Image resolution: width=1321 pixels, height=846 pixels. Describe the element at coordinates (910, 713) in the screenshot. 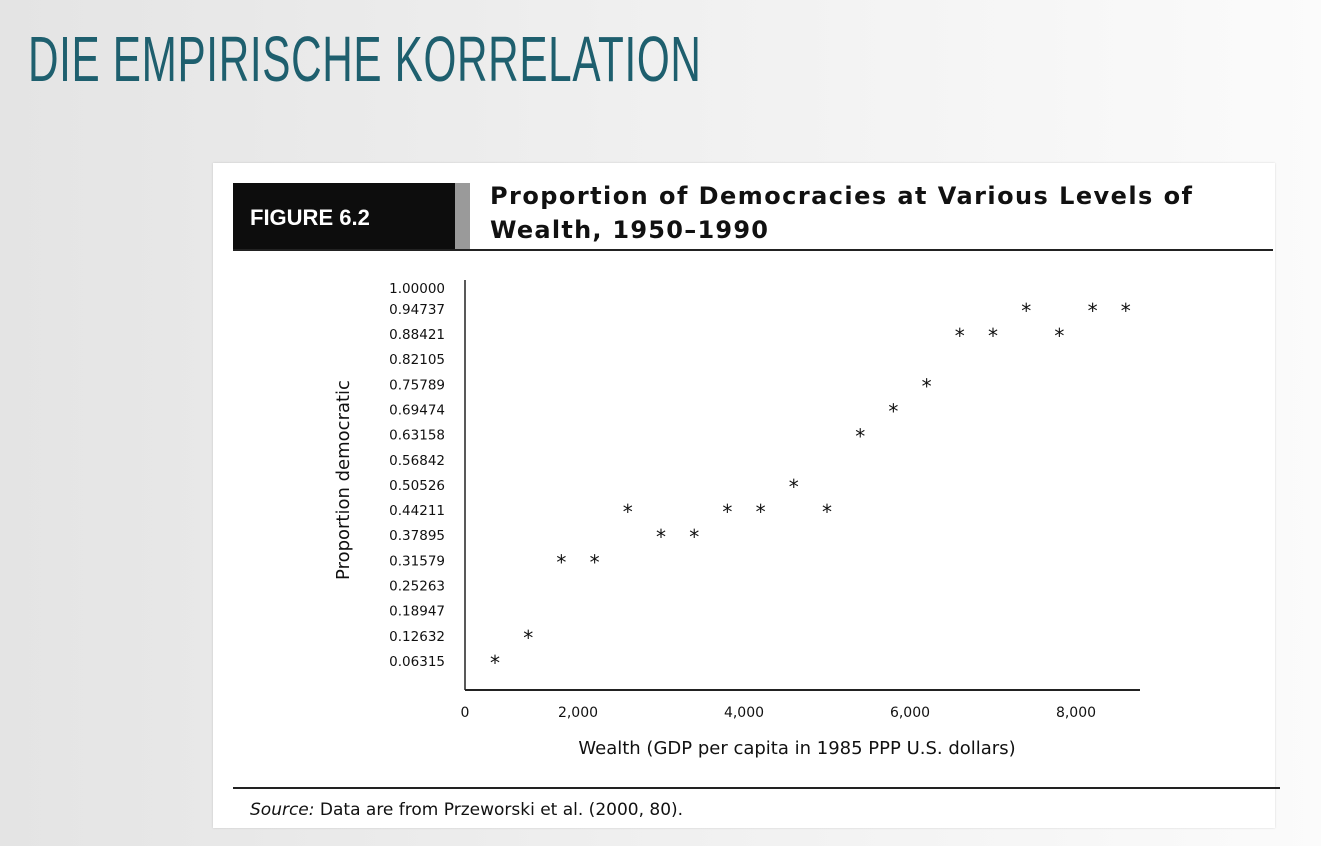

I see `x-tick-label: 6,000` at that location.